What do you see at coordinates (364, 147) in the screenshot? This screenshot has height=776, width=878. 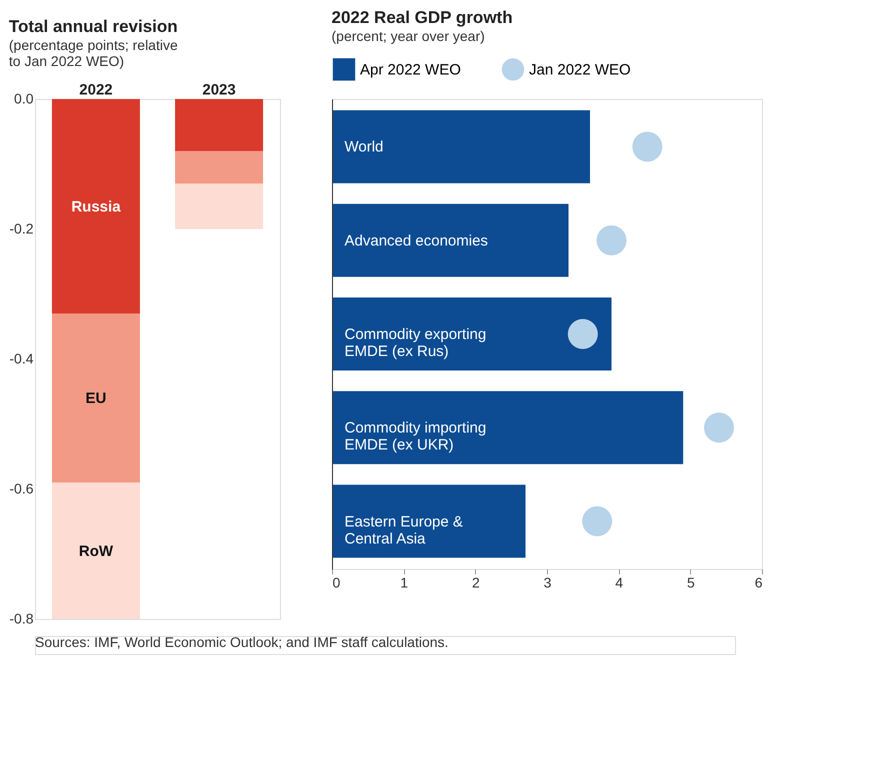 I see `y-tick-label: World` at bounding box center [364, 147].